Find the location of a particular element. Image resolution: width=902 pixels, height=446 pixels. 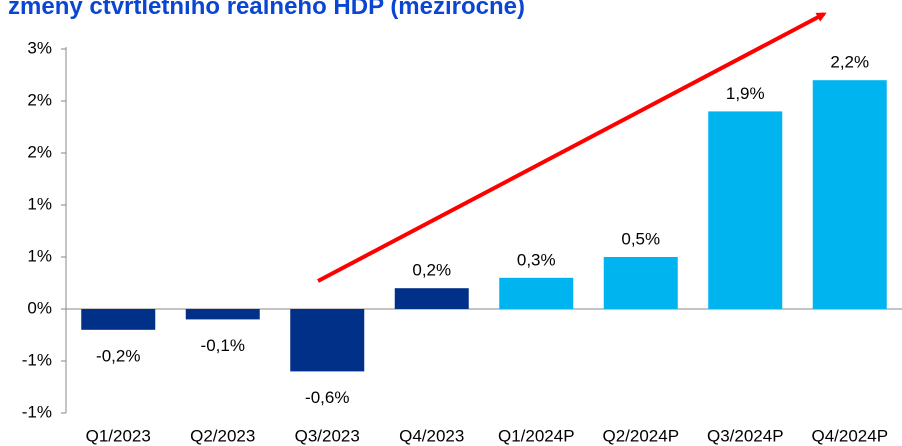

y-tick-label: 3% is located at coordinates (39, 47).